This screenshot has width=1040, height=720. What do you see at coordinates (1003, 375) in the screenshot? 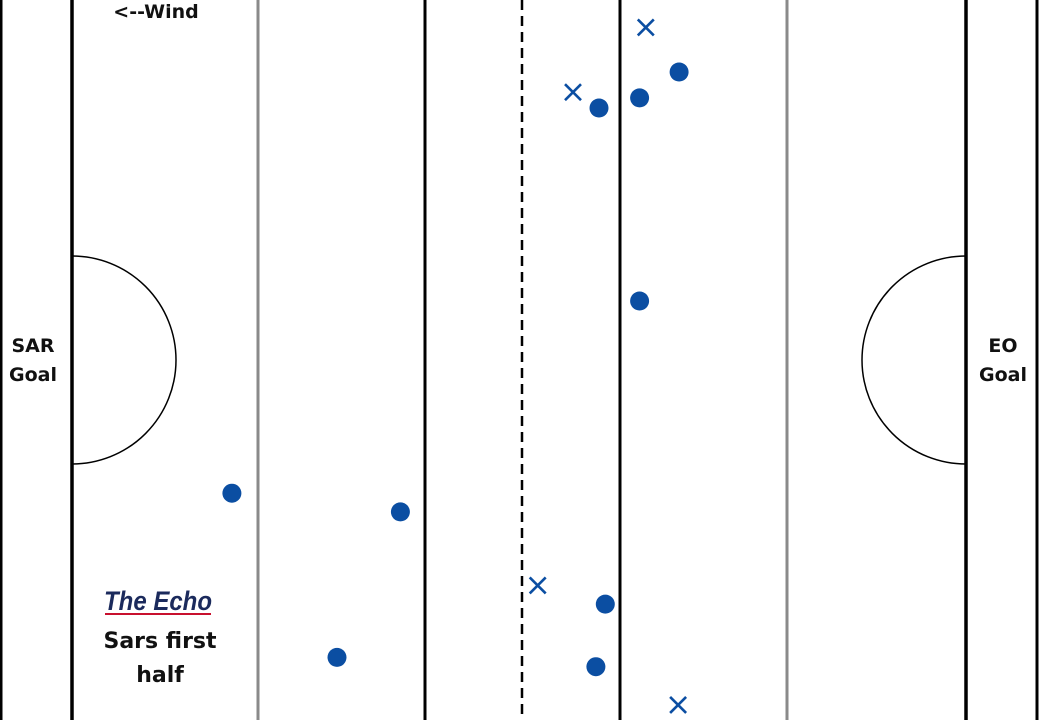
I see `right-goal-label-line2: Goal` at bounding box center [1003, 375].